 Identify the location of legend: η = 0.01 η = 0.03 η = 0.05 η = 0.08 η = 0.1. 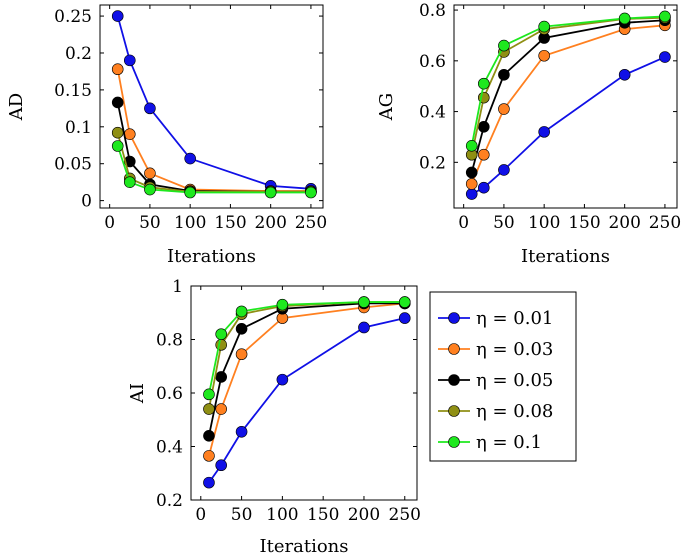
(503, 376).